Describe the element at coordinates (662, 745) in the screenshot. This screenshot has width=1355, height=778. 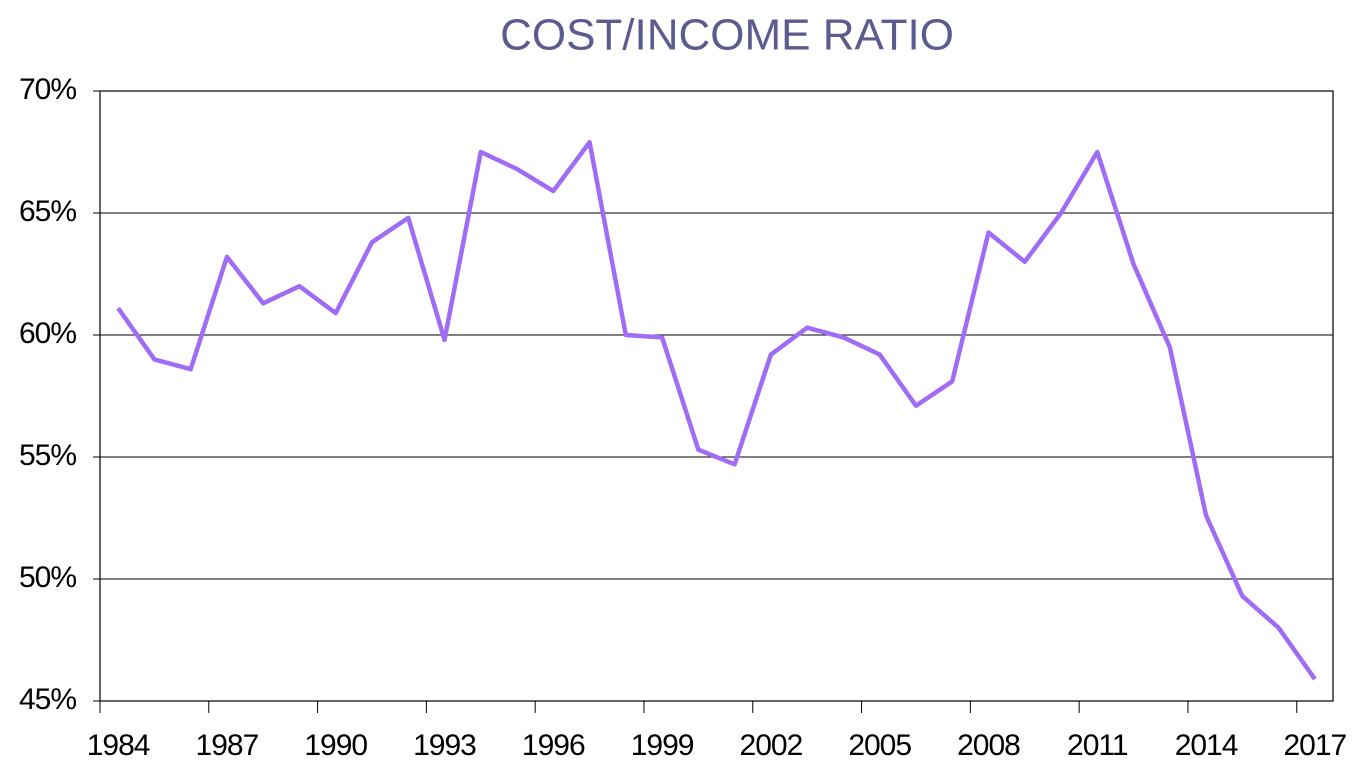
I see `x-tick-label: 1999` at that location.